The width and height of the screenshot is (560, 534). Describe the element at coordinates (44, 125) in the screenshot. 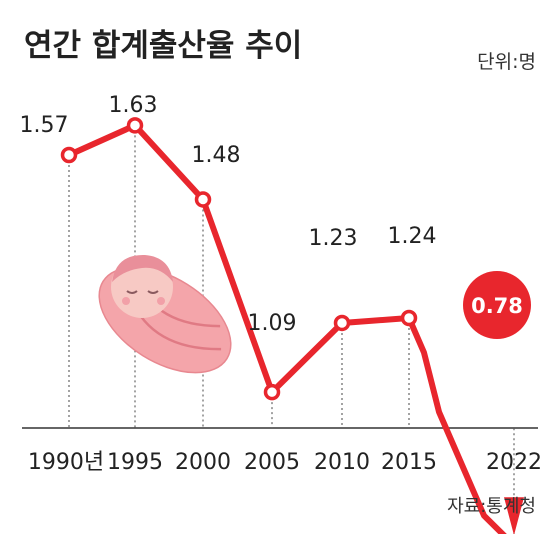

I see `data-label: 1.57` at that location.